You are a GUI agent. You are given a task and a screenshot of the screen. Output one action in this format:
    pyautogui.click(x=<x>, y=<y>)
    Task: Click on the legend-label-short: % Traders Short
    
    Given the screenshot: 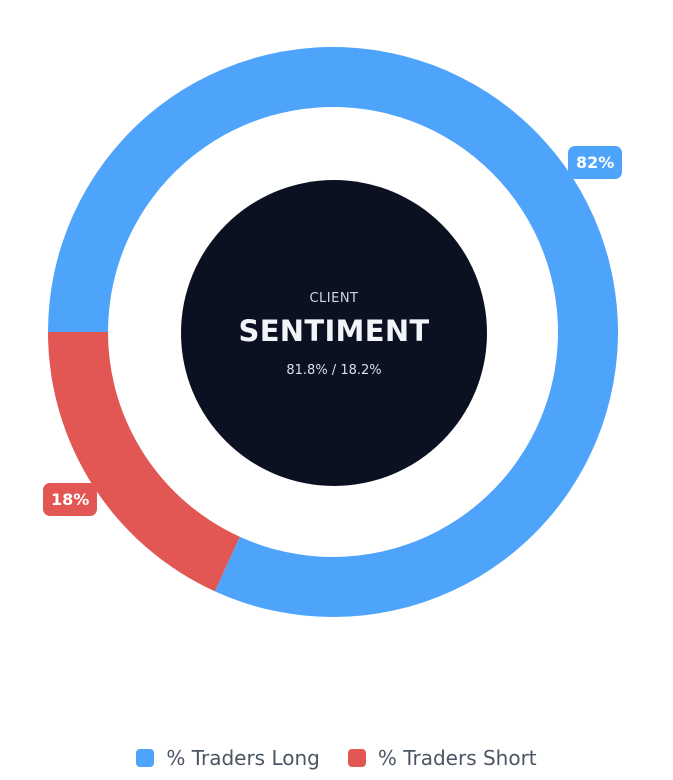 What is the action you would take?
    pyautogui.click(x=457, y=758)
    